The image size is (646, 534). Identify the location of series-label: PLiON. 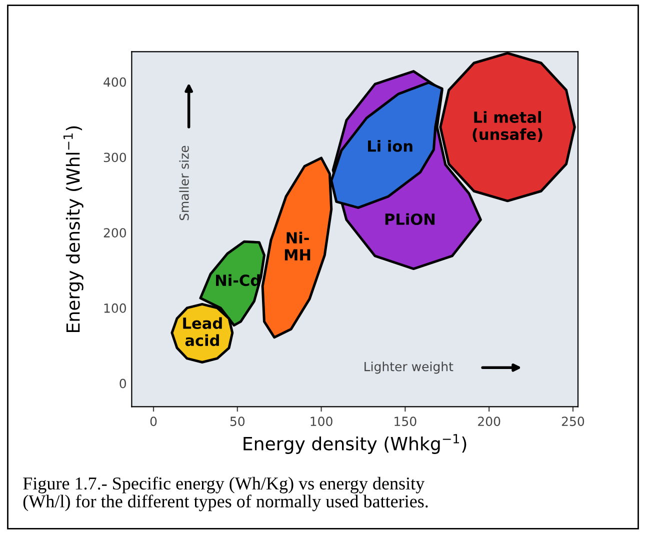
(410, 219).